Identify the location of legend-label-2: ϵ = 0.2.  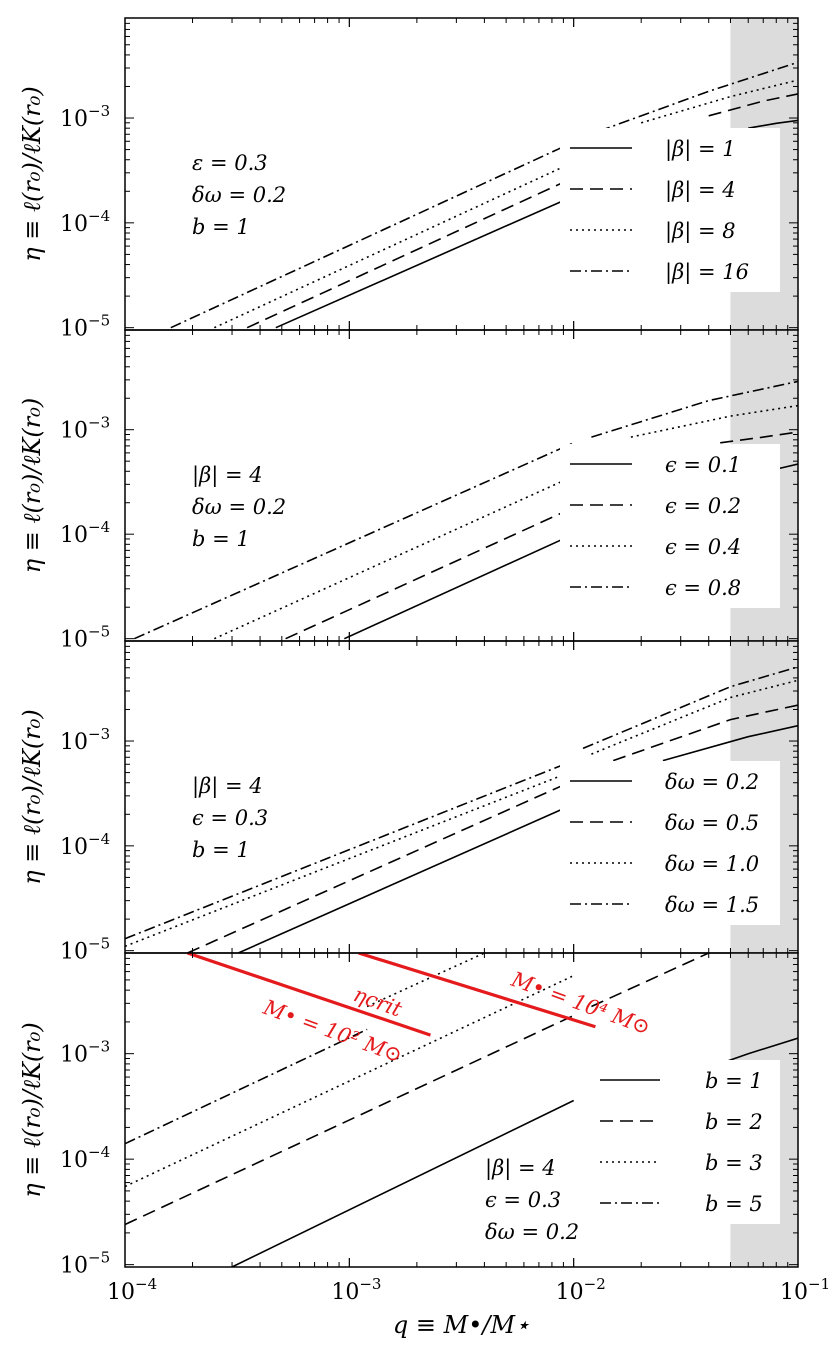
(703, 506).